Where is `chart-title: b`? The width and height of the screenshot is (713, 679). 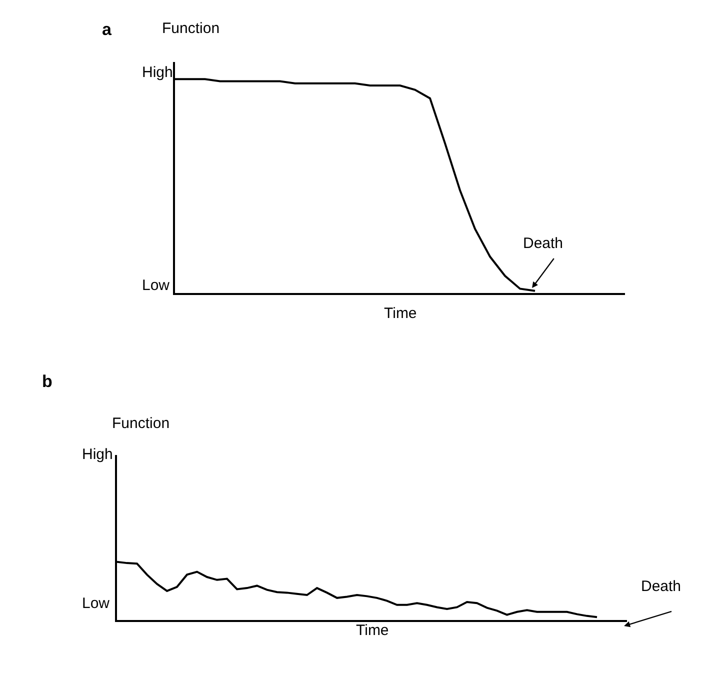 chart-title: b is located at coordinates (47, 381).